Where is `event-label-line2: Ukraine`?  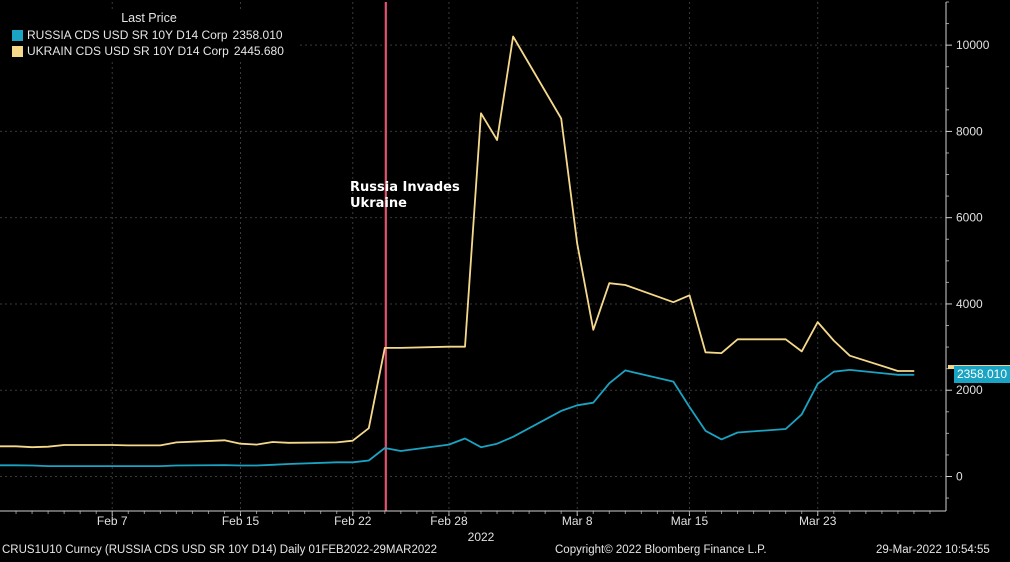
event-label-line2: Ukraine is located at coordinates (378, 203).